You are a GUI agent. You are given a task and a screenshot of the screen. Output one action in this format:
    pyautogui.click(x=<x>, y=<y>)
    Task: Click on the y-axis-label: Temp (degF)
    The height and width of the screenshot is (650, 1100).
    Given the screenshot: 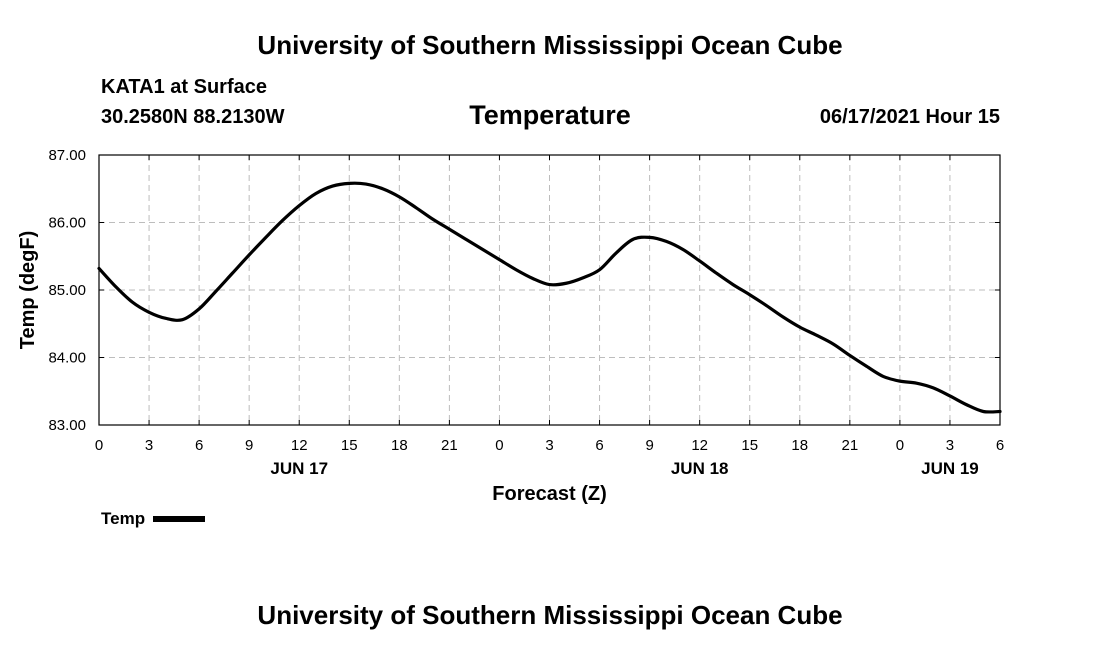 What is the action you would take?
    pyautogui.click(x=28, y=290)
    